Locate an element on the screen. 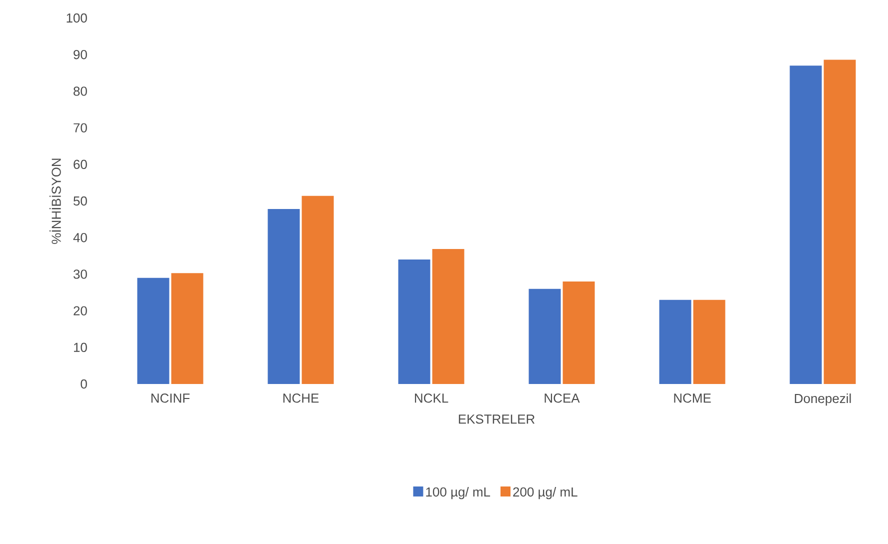 This screenshot has height=544, width=888. y-tick-label: 90 is located at coordinates (80, 55).